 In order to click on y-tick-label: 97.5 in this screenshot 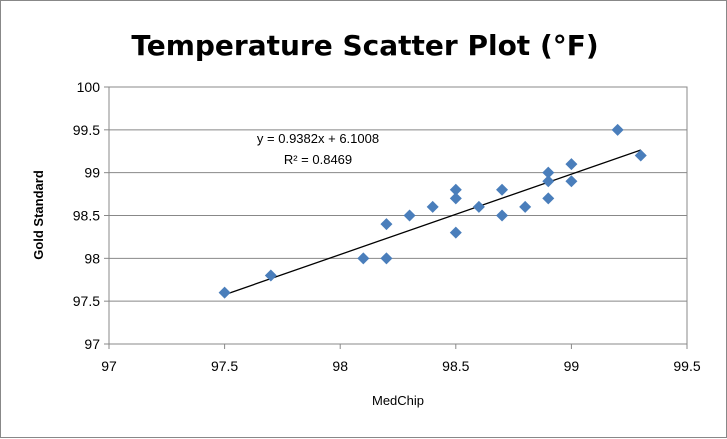, I will do `click(86, 301)`.